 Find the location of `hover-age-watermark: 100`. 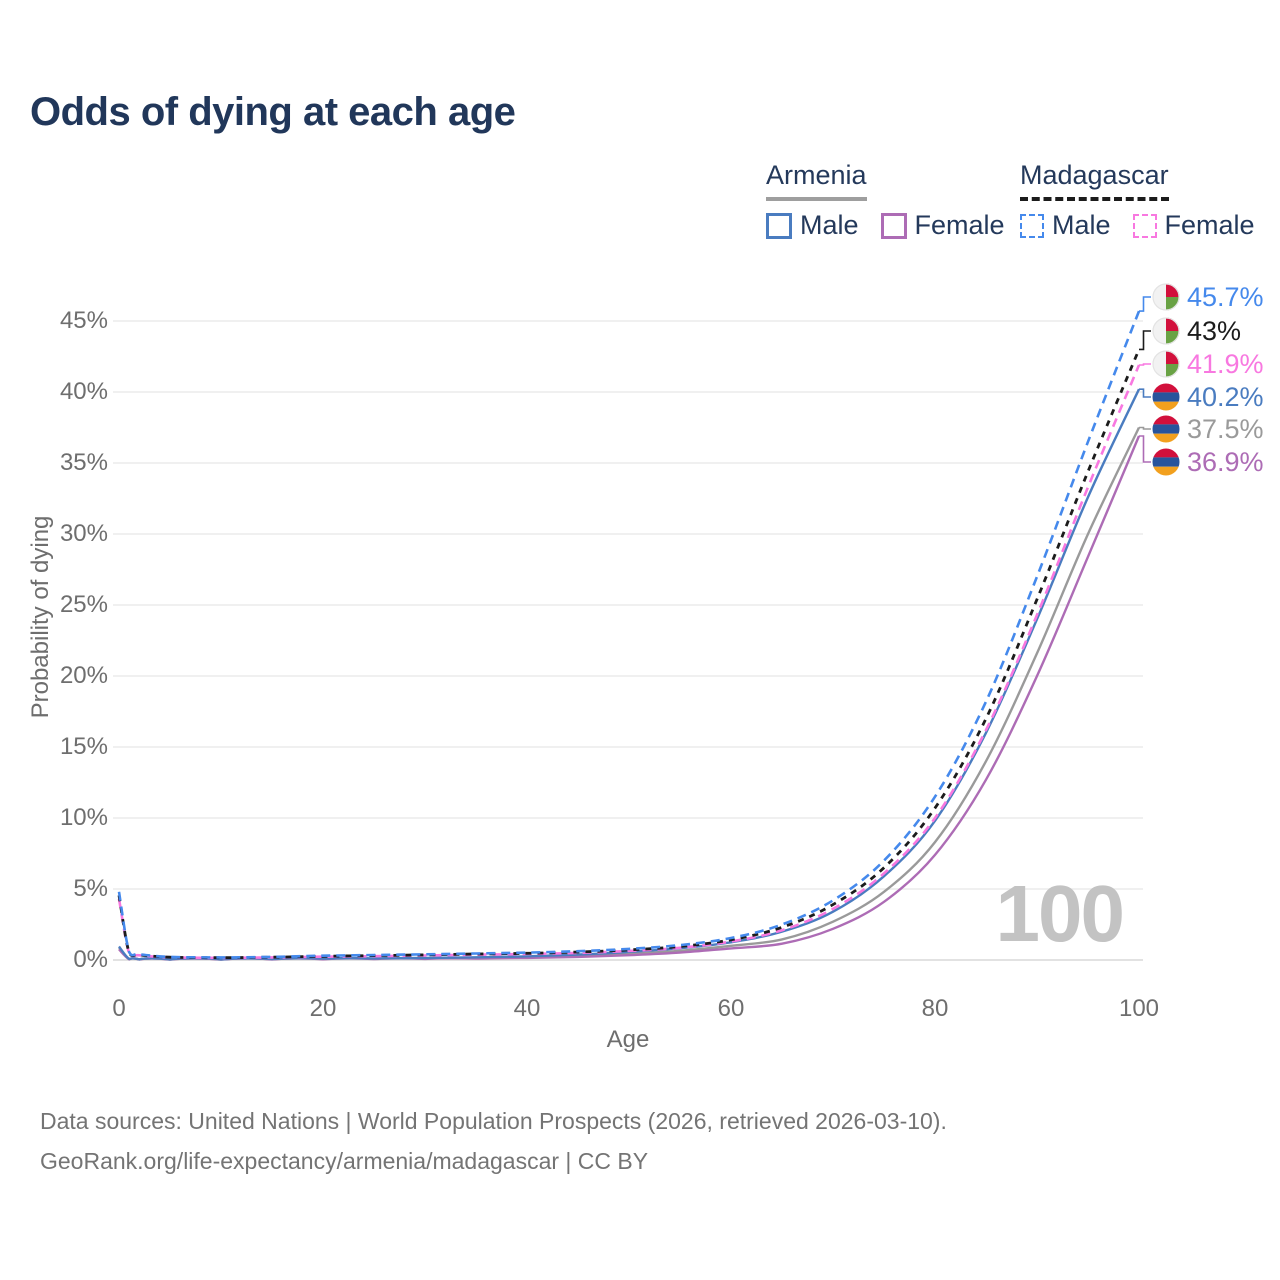

hover-age-watermark: 100 is located at coordinates (1059, 913).